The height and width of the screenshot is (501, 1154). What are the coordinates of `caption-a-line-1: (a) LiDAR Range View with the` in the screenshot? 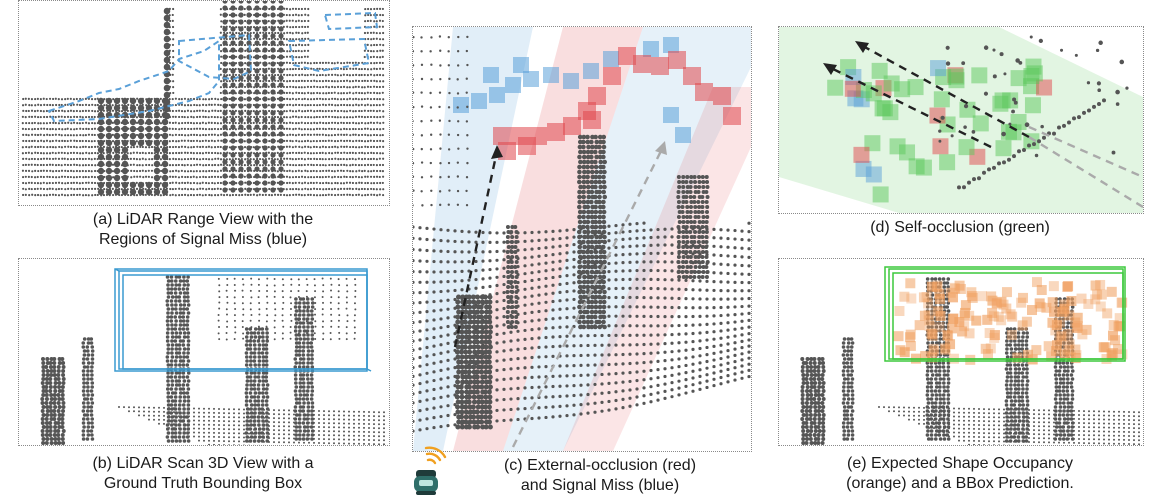 It's located at (203, 219).